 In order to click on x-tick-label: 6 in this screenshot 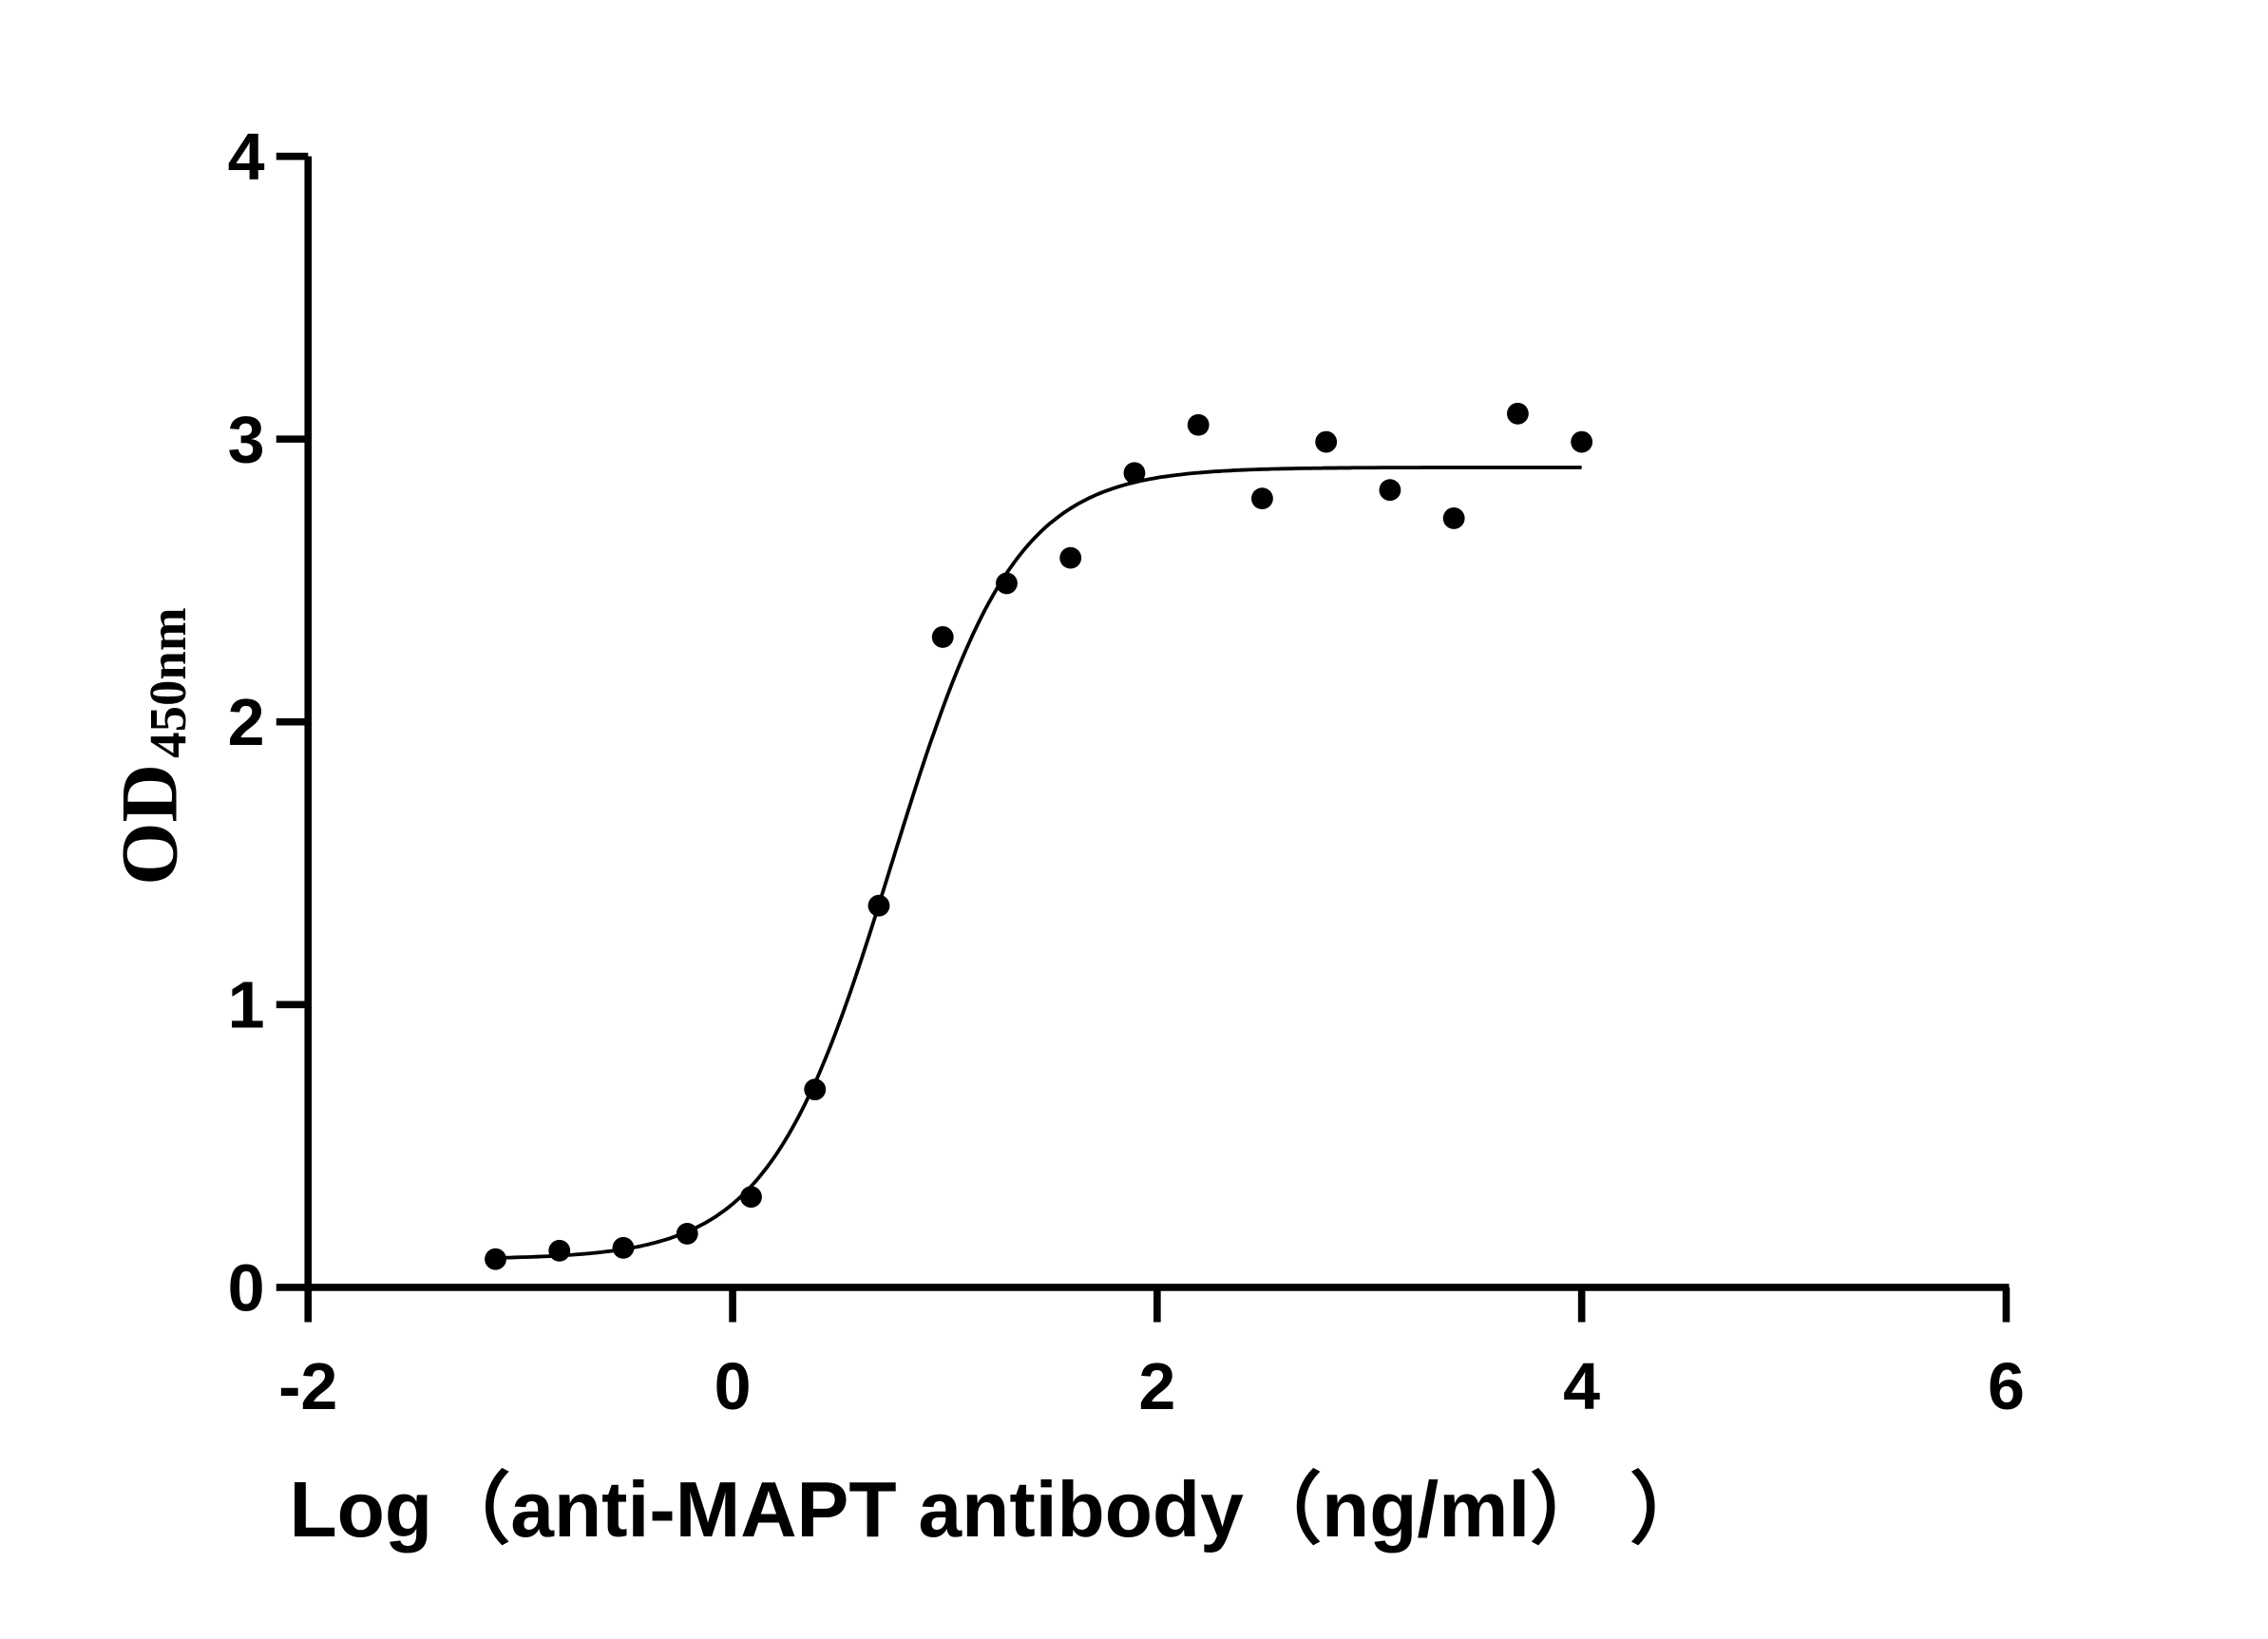, I will do `click(2007, 1386)`.